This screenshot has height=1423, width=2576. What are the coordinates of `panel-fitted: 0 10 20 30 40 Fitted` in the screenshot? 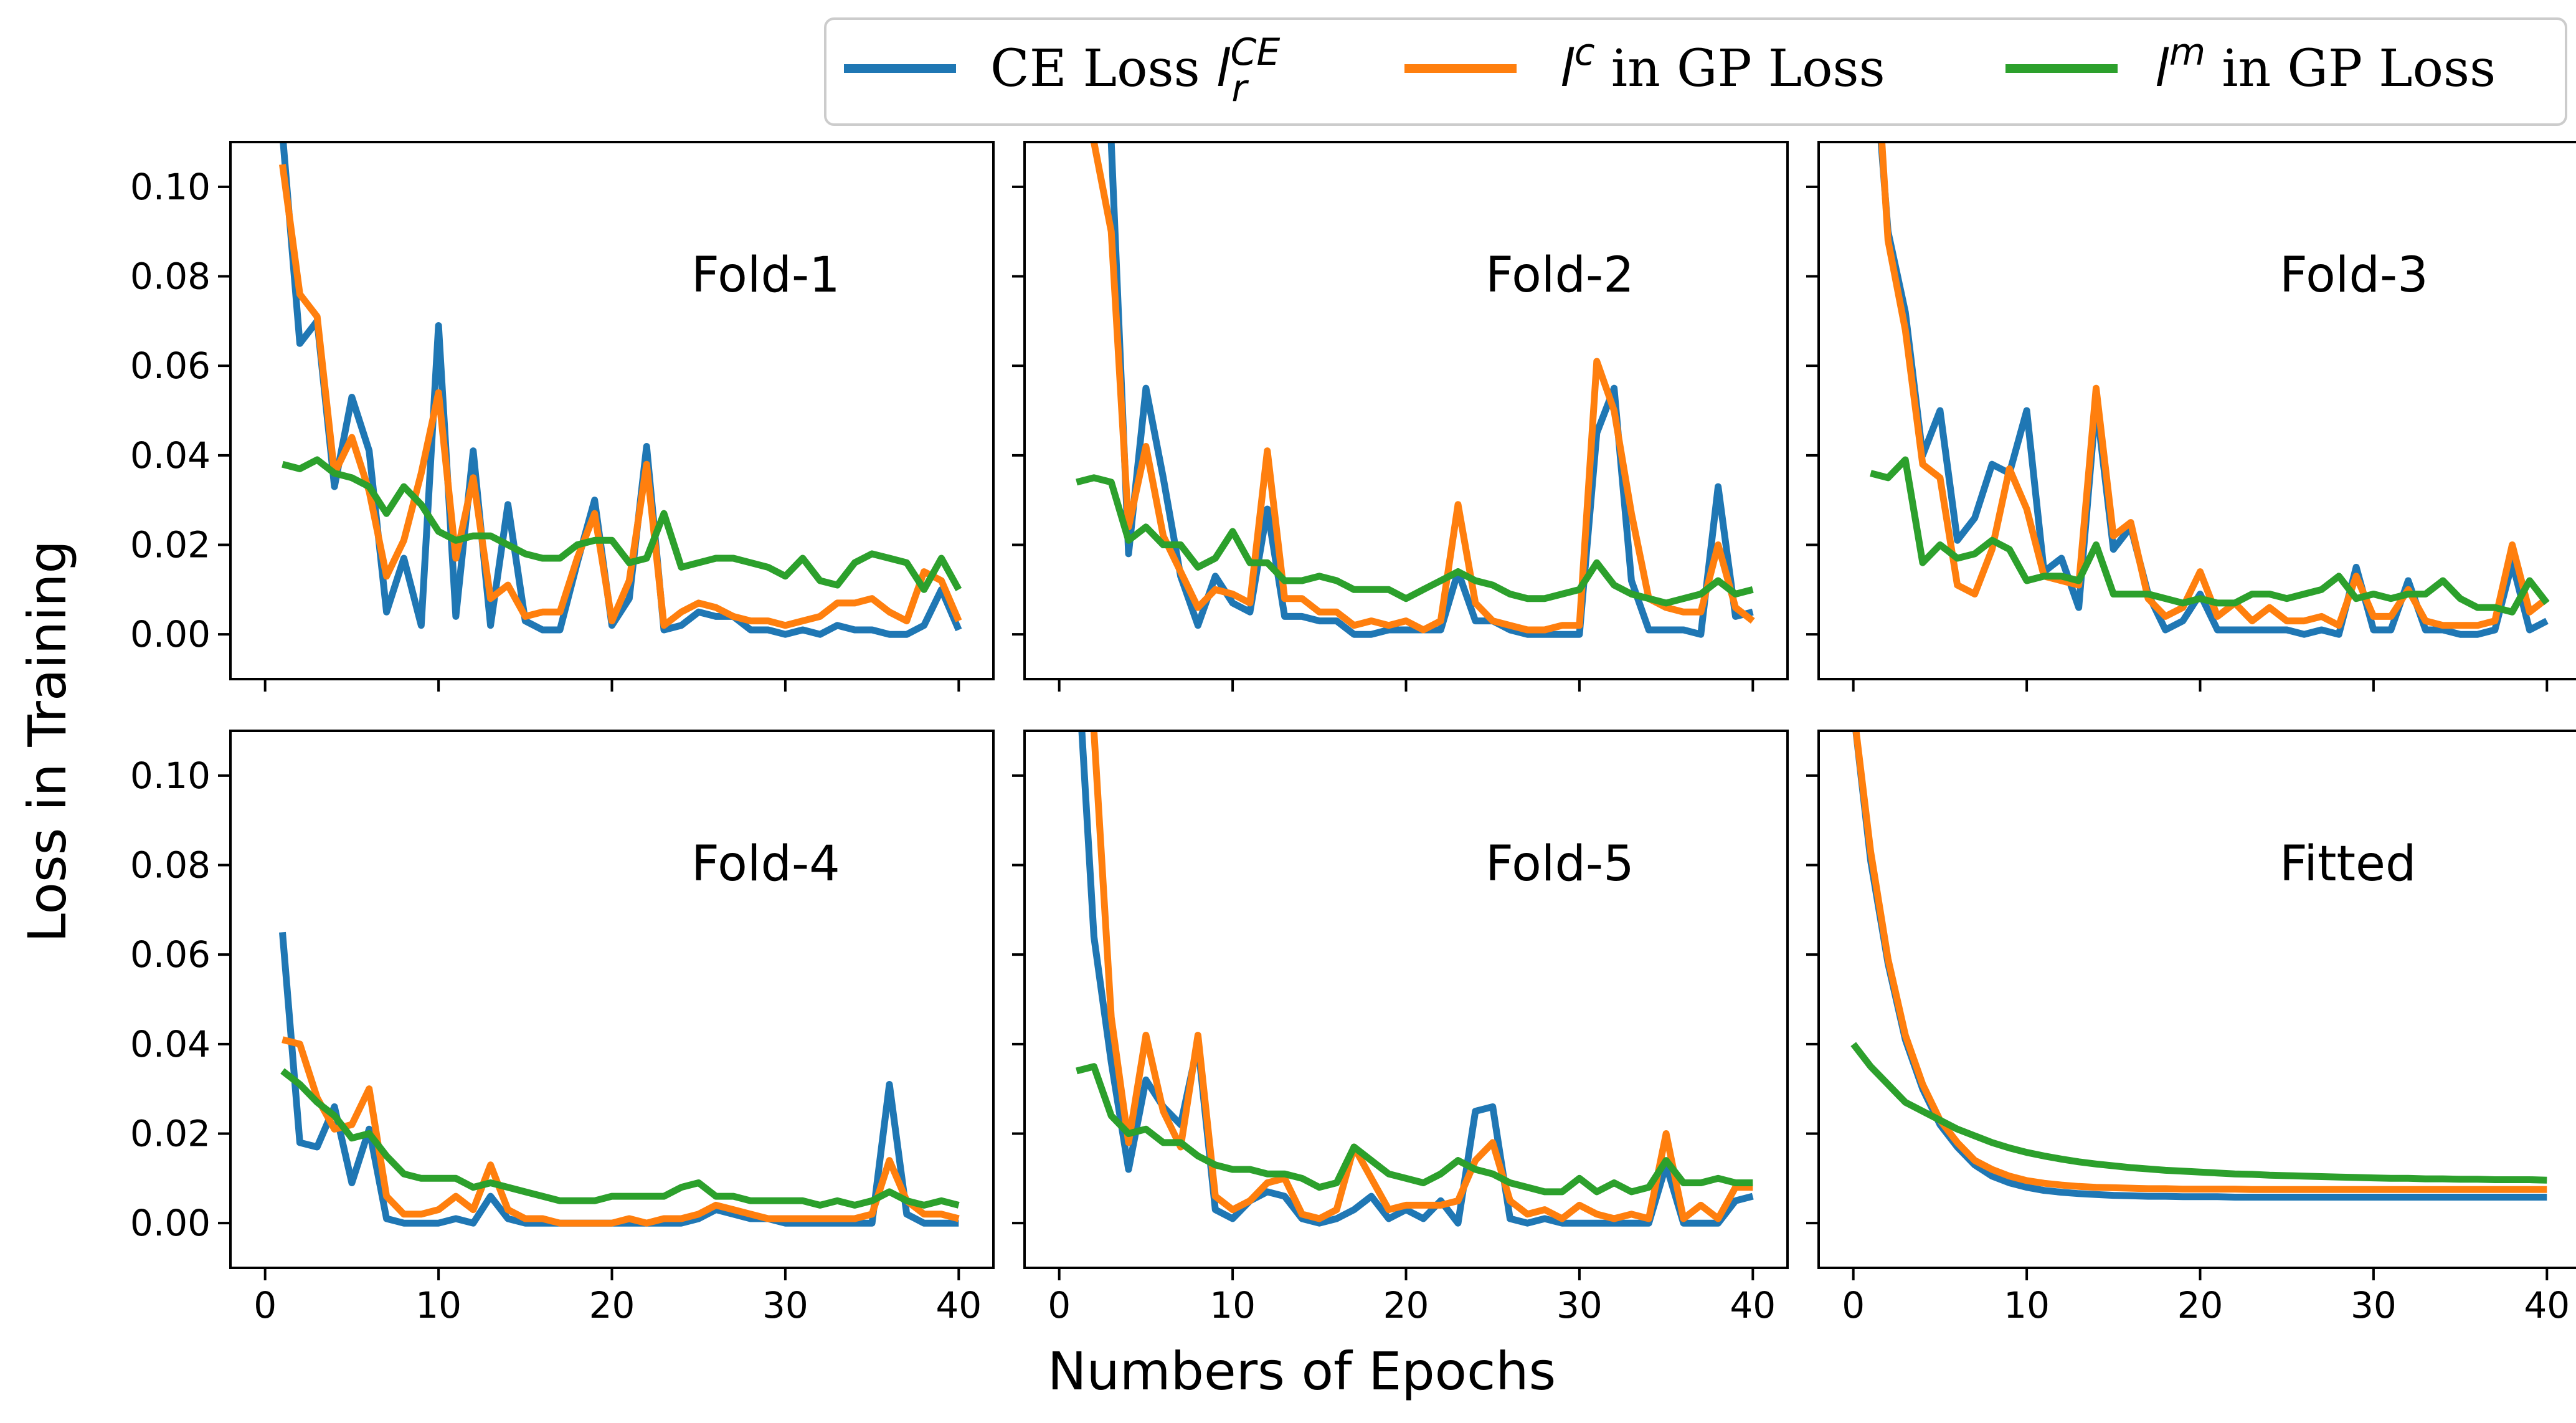 It's located at (2191, 1028).